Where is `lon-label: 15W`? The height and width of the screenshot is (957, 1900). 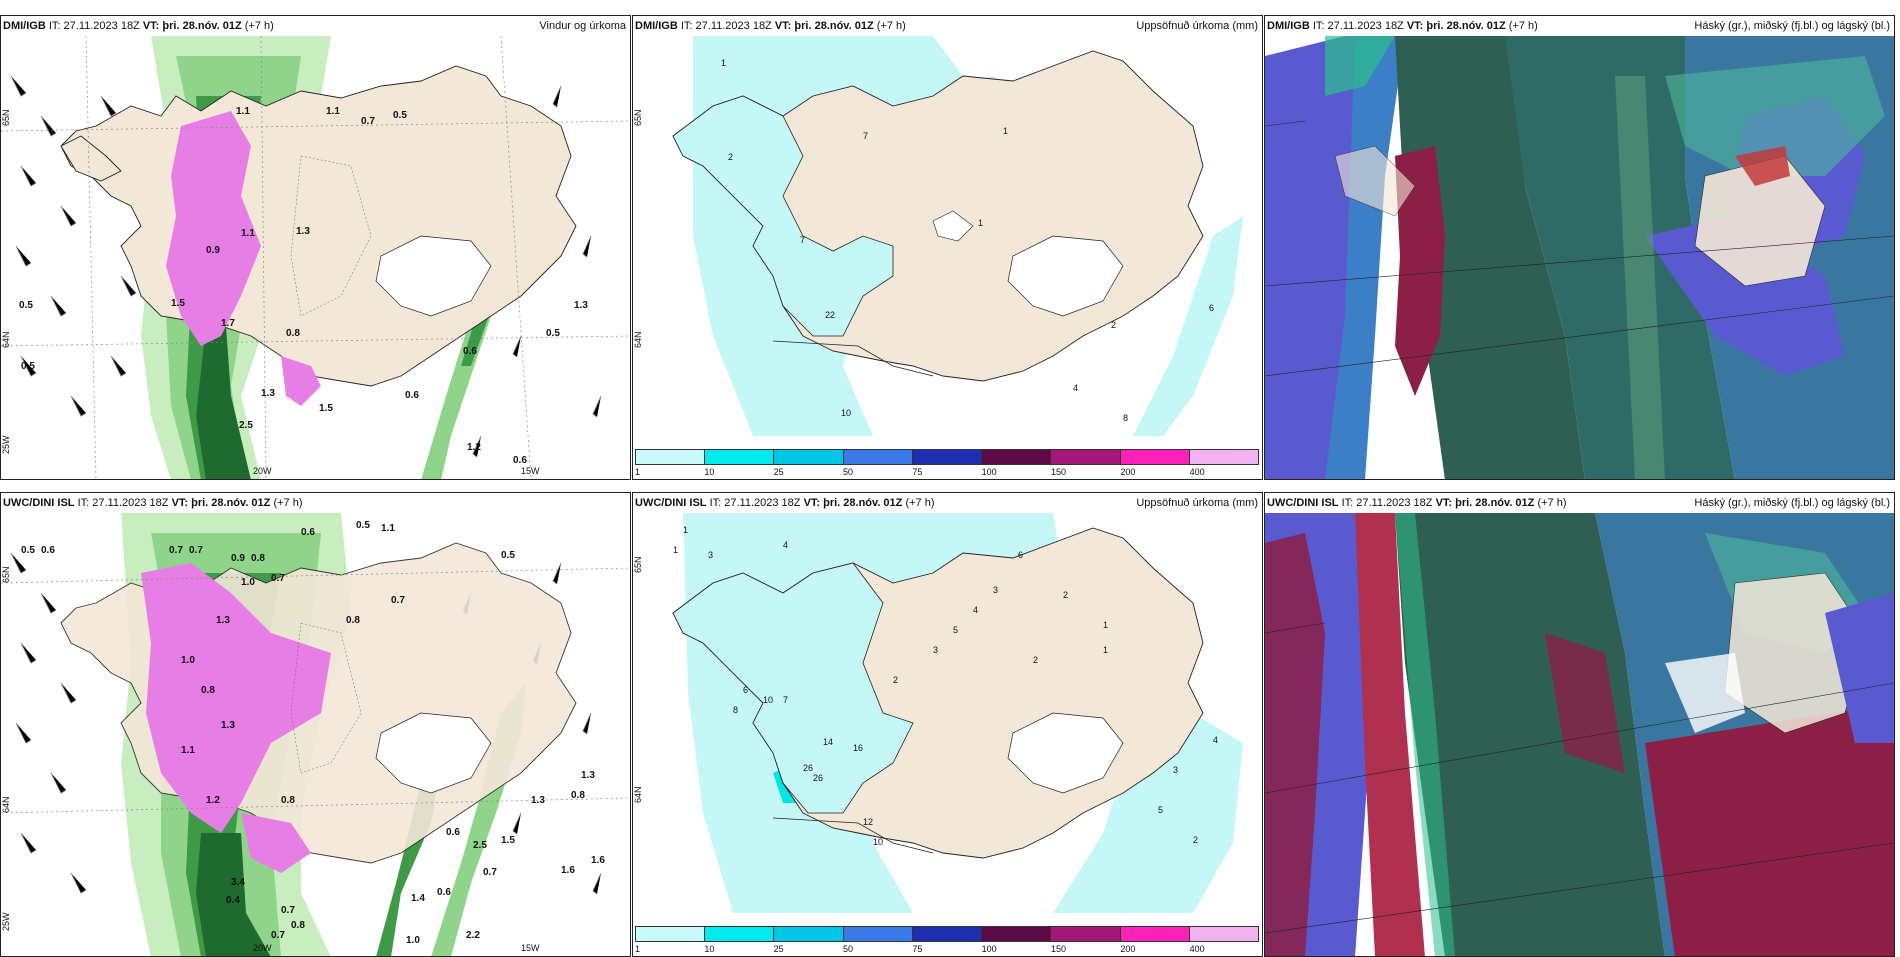 lon-label: 15W is located at coordinates (530, 471).